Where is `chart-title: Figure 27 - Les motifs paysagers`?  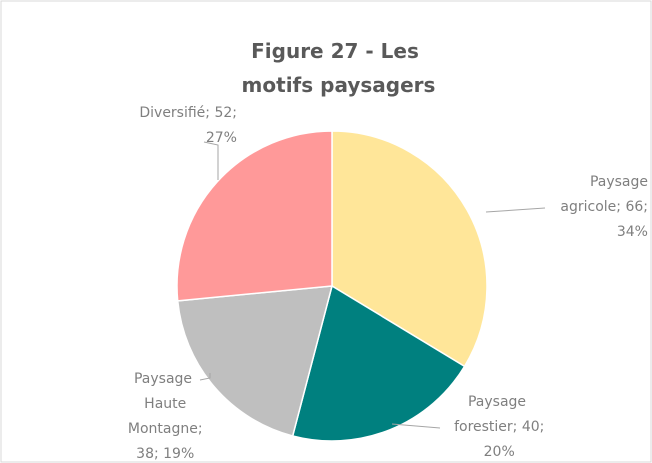 chart-title: Figure 27 - Les motifs paysagers is located at coordinates (335, 68).